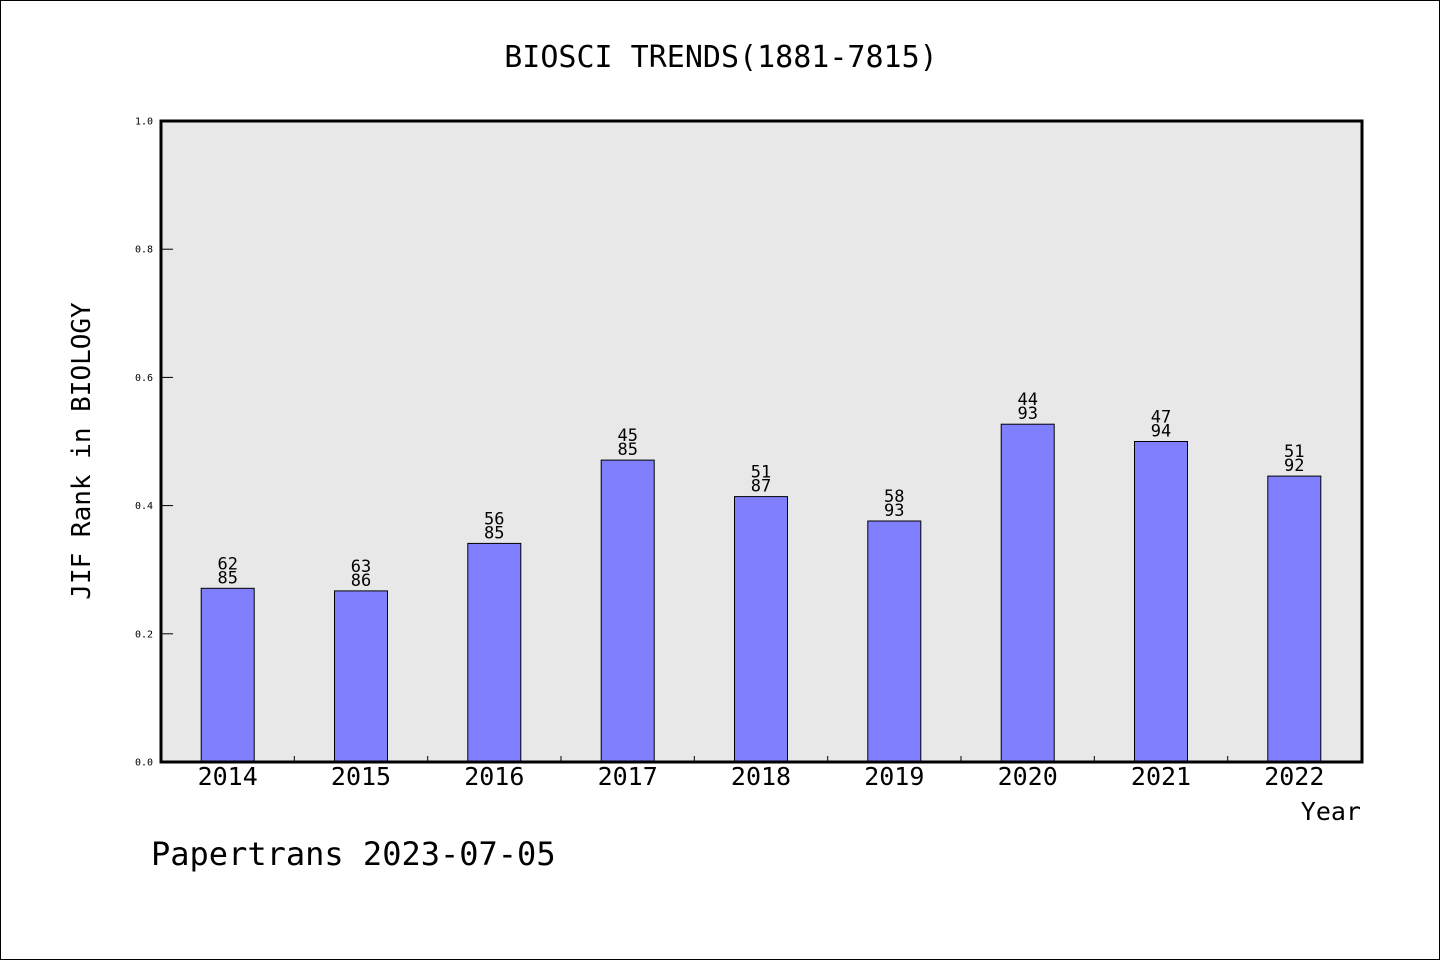  Describe the element at coordinates (627, 611) in the screenshot. I see `bar-2017` at that location.